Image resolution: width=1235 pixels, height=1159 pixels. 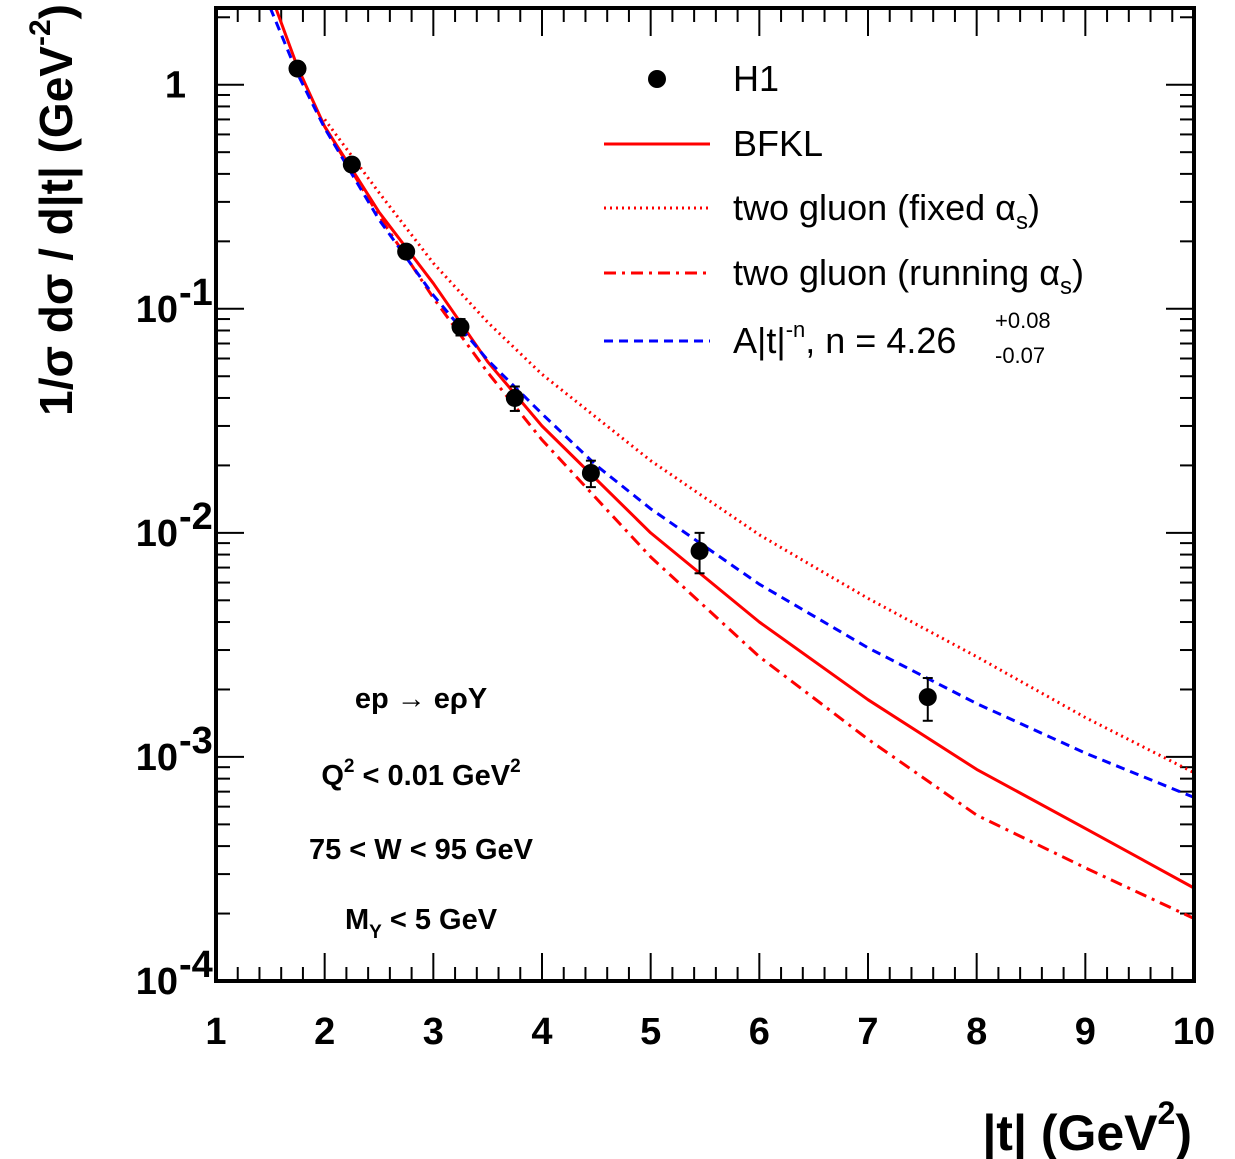 I want to click on annotation-process: ep → eρY, so click(x=421, y=699).